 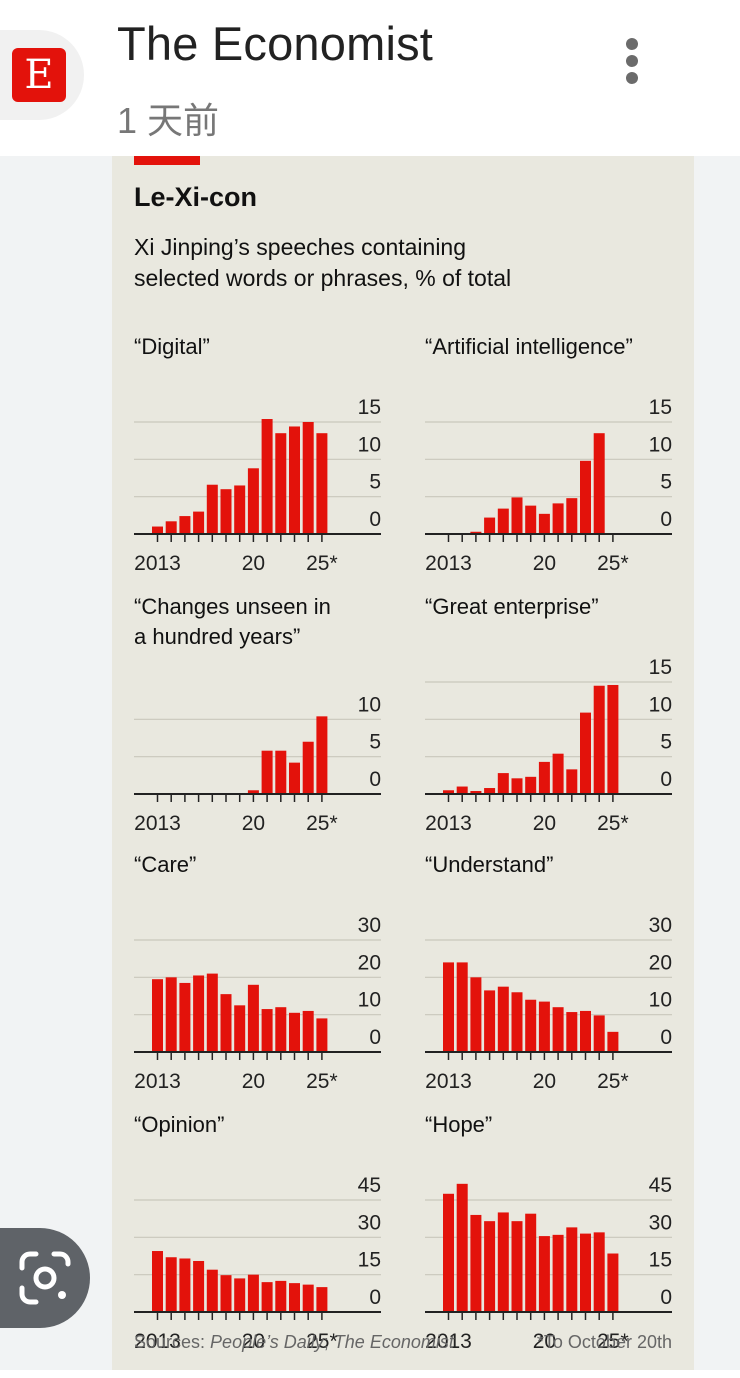 I want to click on publisher-avatar: E, so click(x=42, y=75).